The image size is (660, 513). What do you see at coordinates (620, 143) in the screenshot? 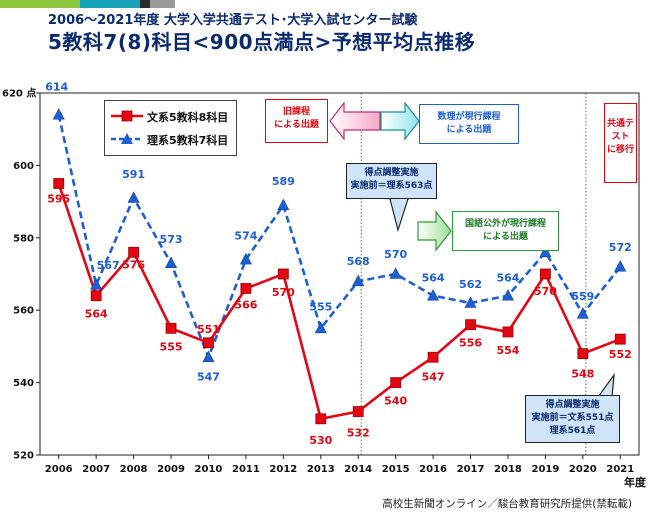
I see `annotation-common-test: 共通テ スト に移行` at bounding box center [620, 143].